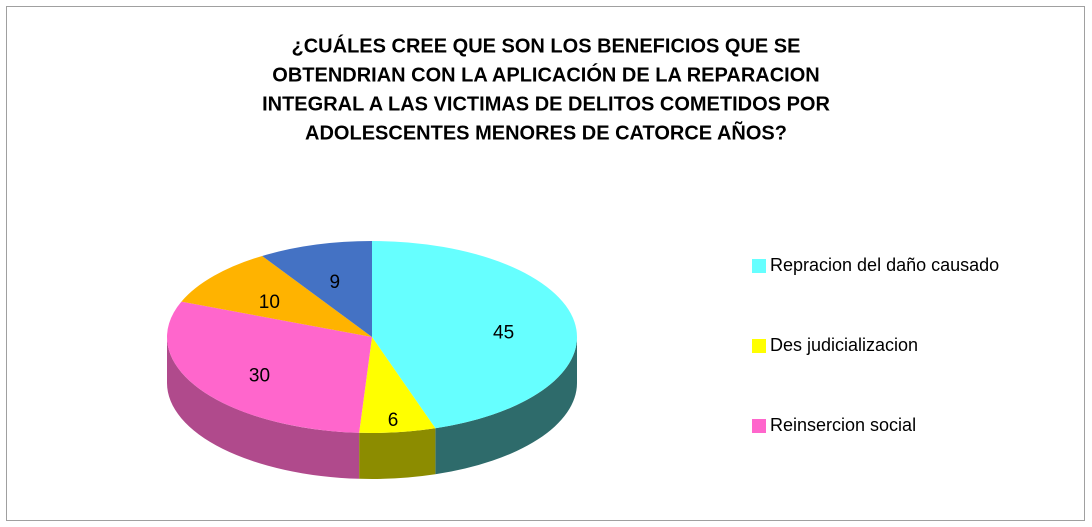 This screenshot has height=527, width=1092. Describe the element at coordinates (503, 332) in the screenshot. I see `data-label: 45` at that location.